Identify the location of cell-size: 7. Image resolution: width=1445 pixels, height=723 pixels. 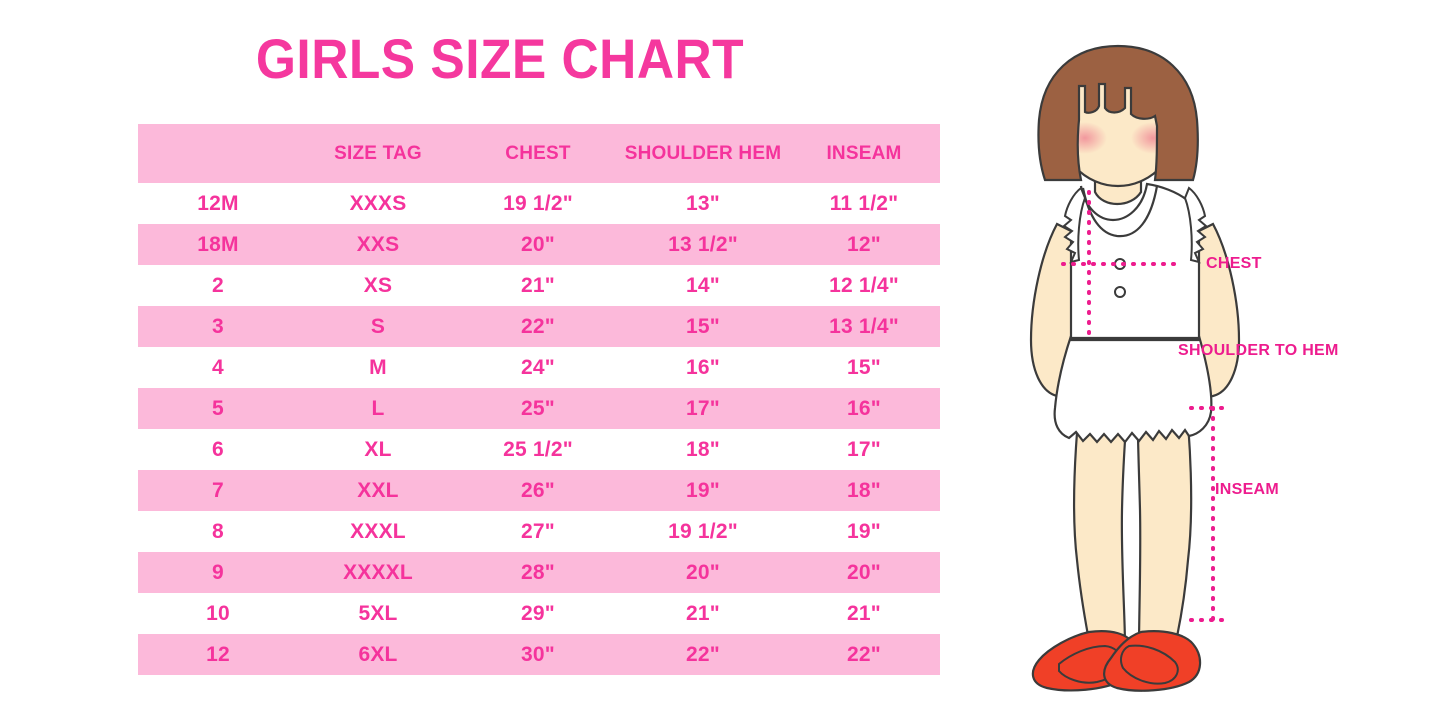
(218, 490).